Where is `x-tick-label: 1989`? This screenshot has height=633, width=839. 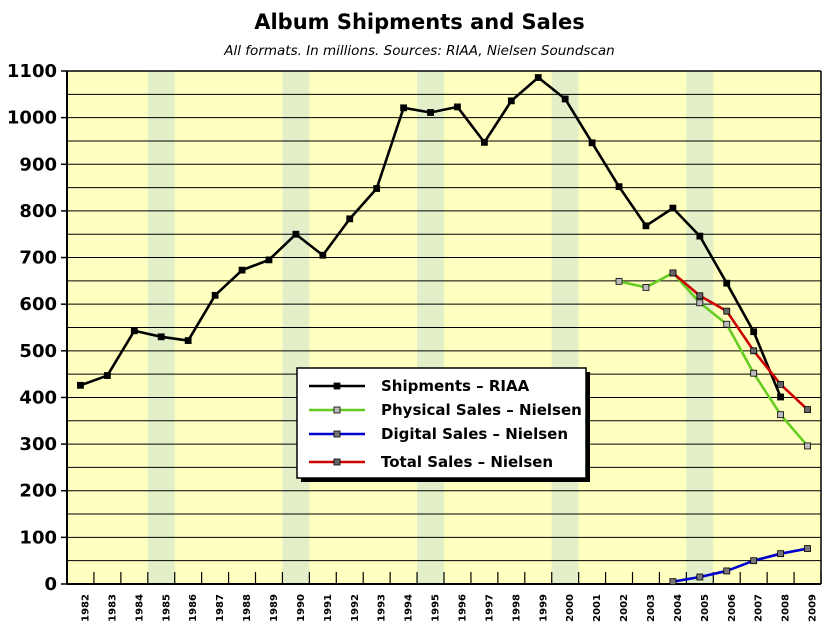 x-tick-label: 1989 is located at coordinates (274, 608).